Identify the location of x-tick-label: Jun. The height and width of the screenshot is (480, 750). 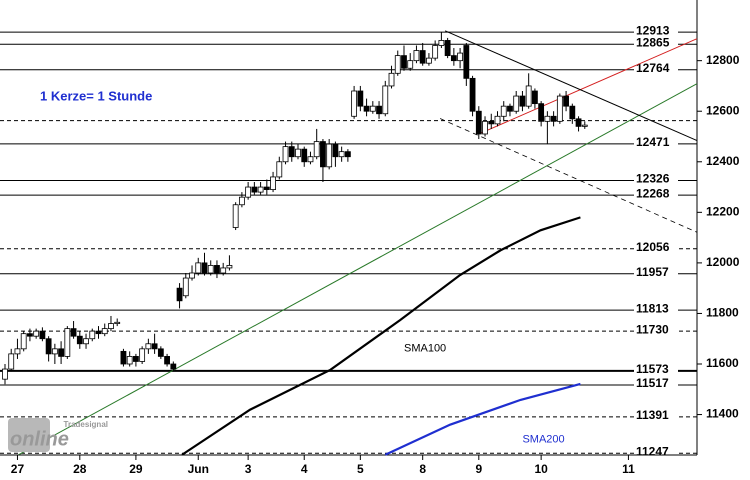
(198, 469).